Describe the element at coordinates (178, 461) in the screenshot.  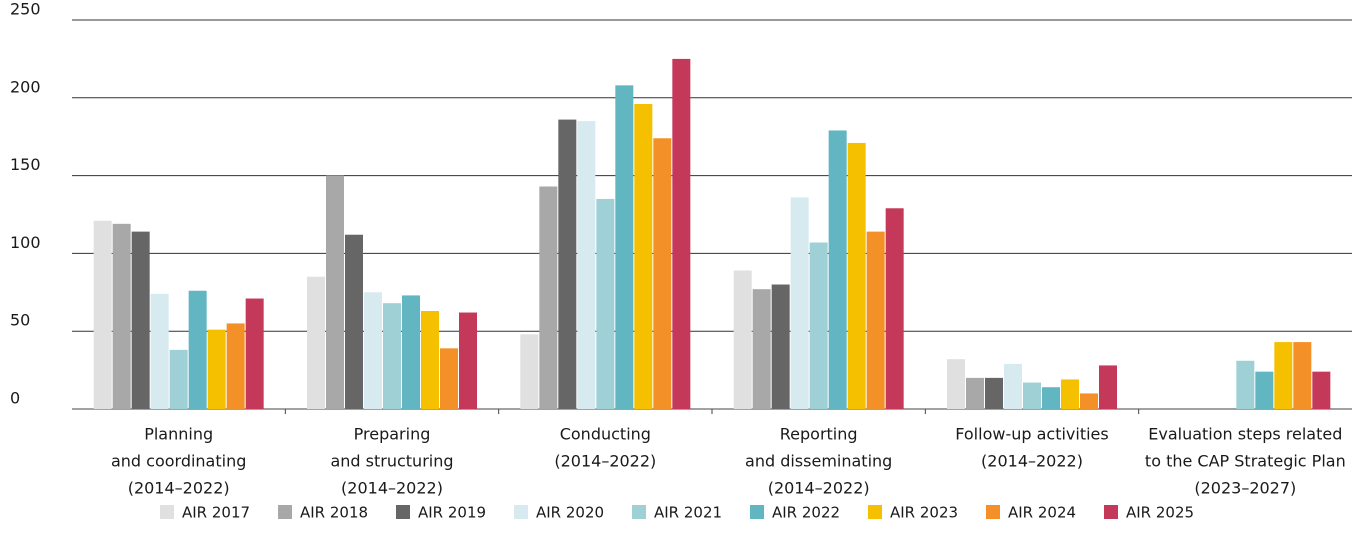
I see `x-tick-label: and coordinating` at that location.